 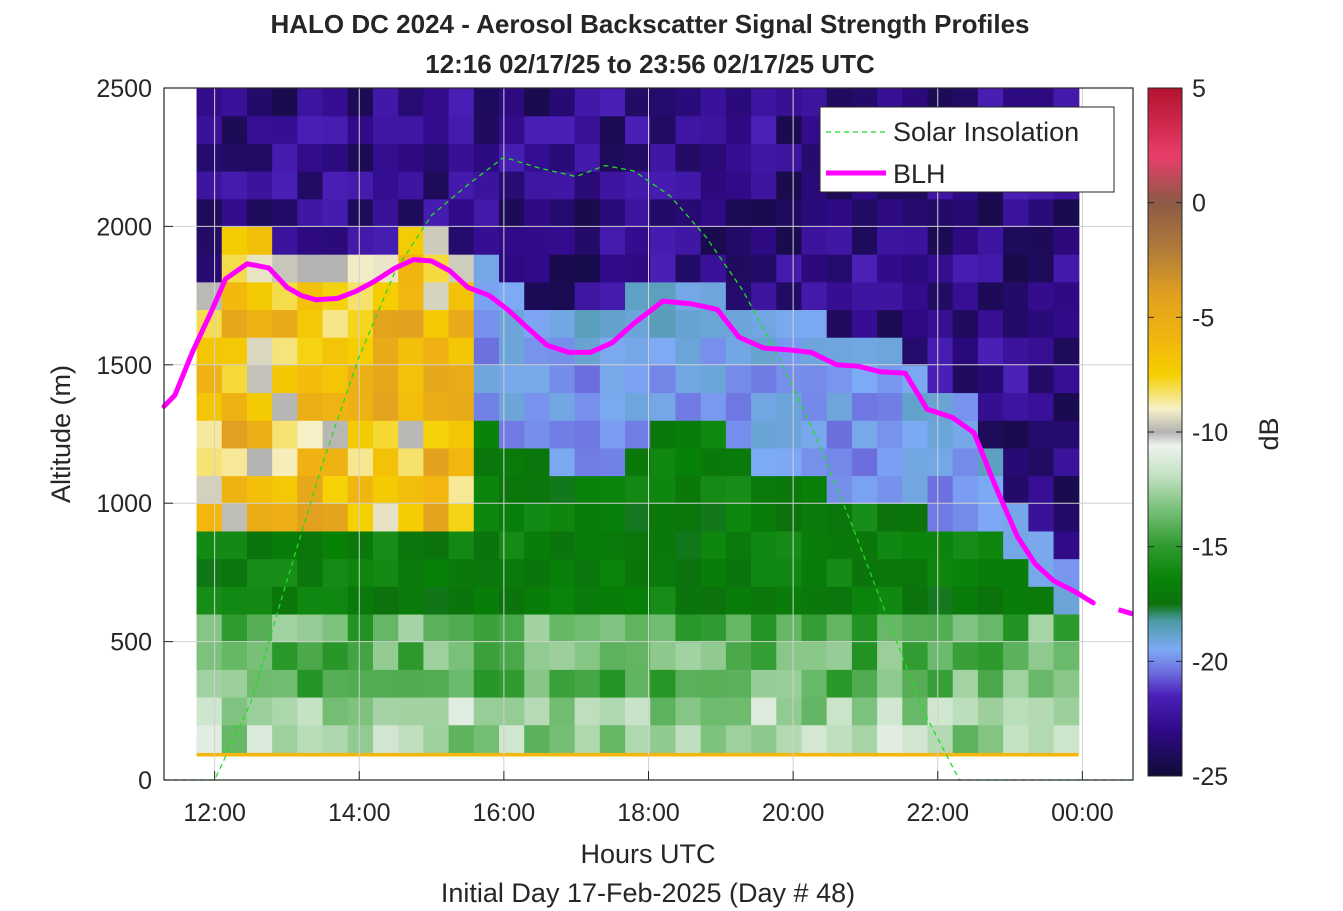 I want to click on x-tick-label: 22:00, so click(x=937, y=813).